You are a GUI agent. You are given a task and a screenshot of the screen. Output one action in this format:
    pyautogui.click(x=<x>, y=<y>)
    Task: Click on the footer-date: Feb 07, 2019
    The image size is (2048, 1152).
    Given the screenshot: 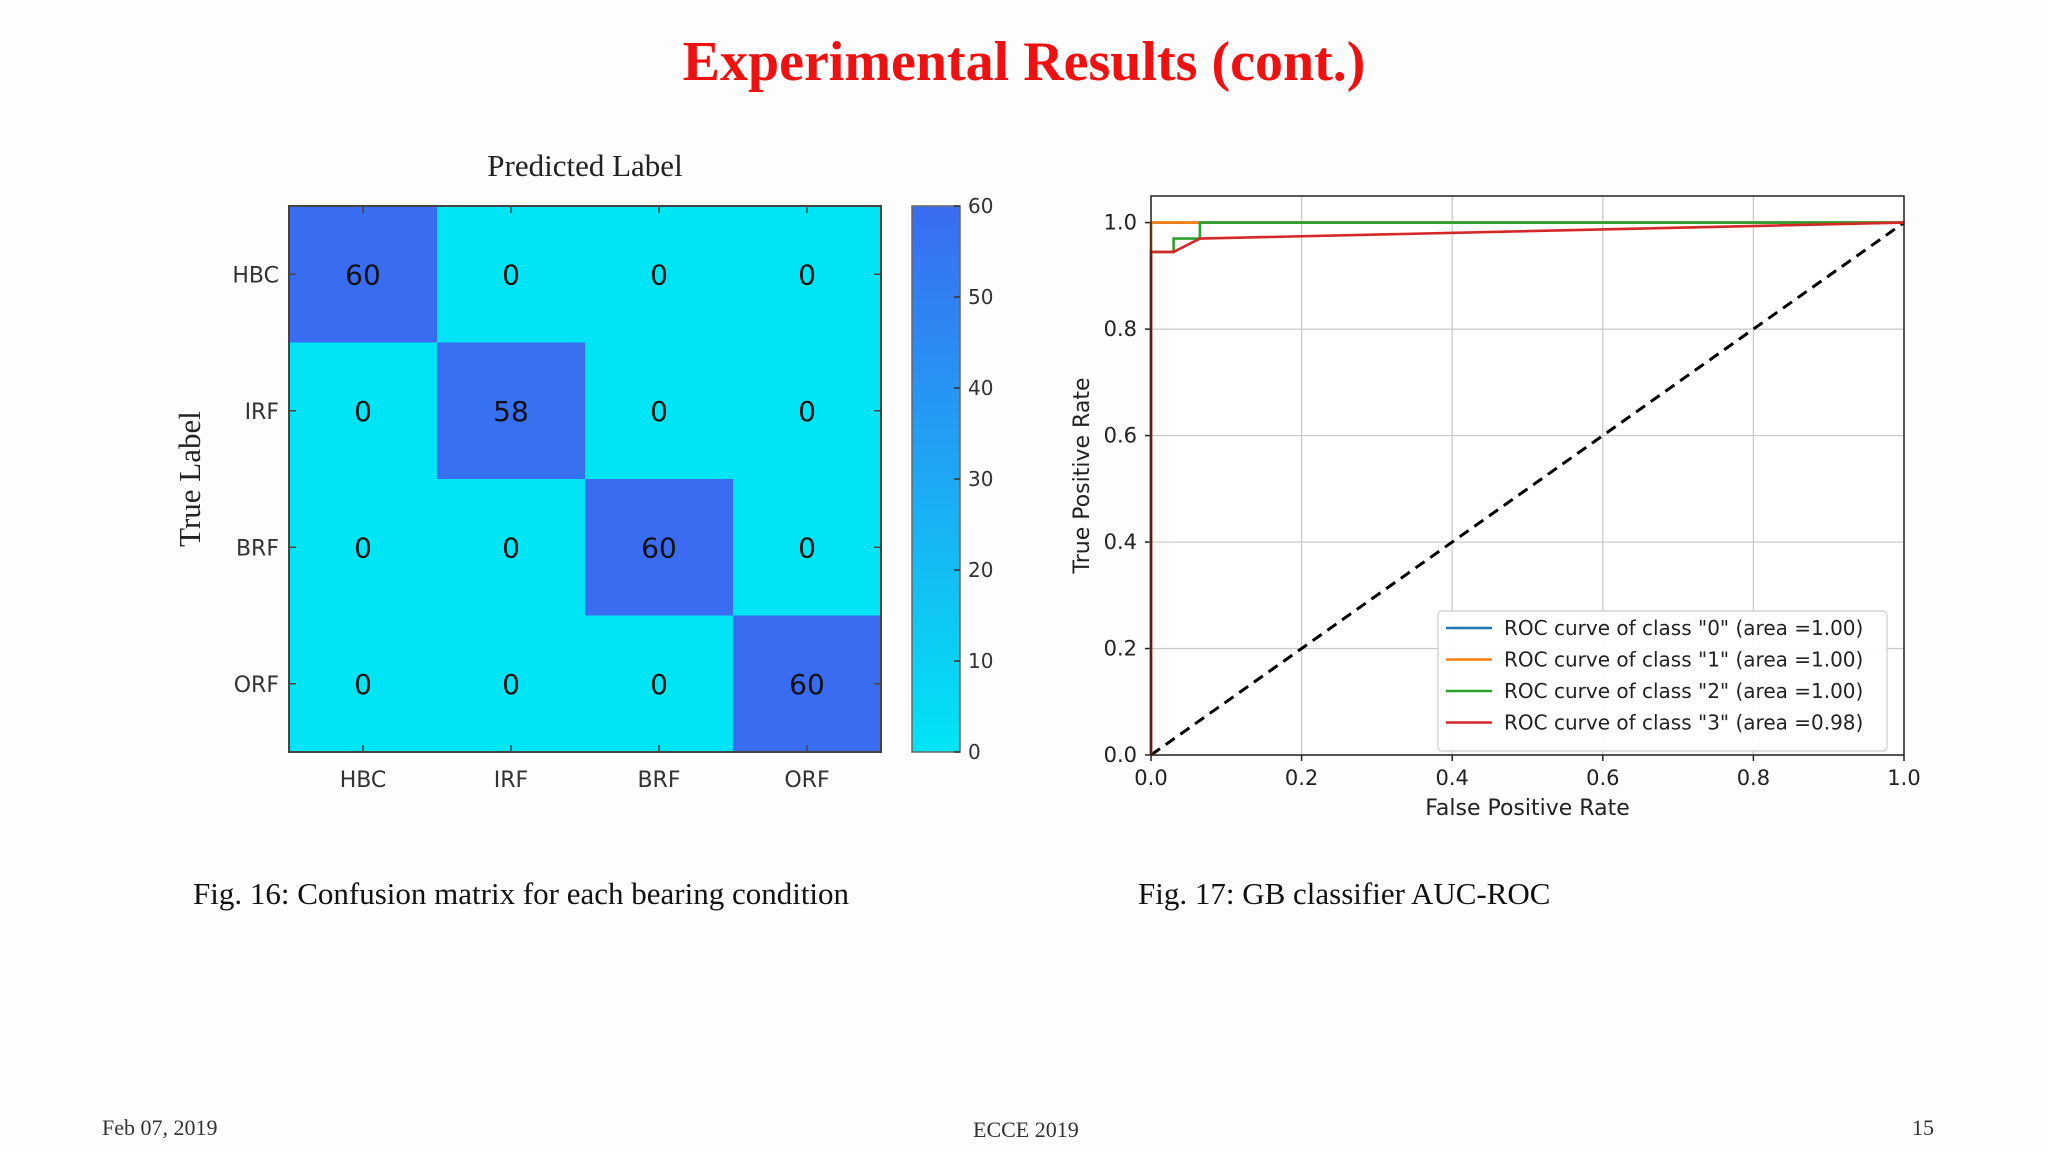 What is the action you would take?
    pyautogui.click(x=160, y=1127)
    